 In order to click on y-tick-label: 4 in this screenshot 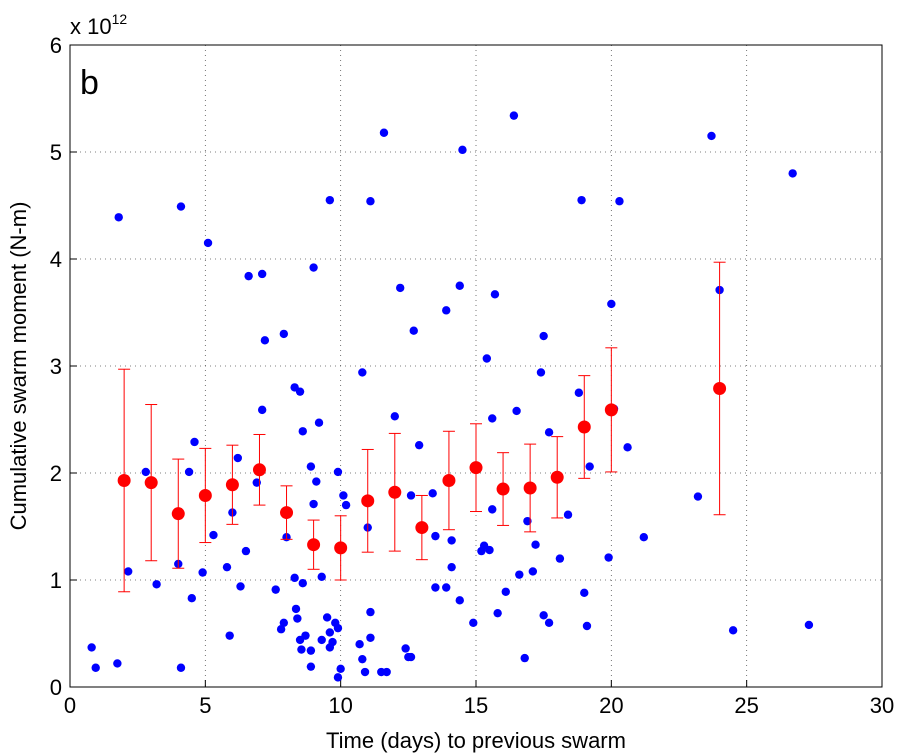, I will do `click(56, 259)`.